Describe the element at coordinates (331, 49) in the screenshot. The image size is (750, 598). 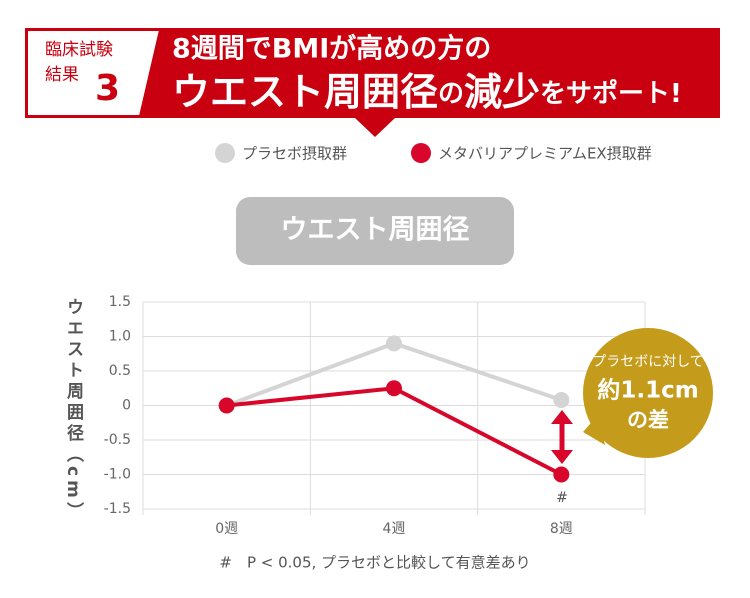
I see `banner-title: 8週間でBMIが高めの方の` at that location.